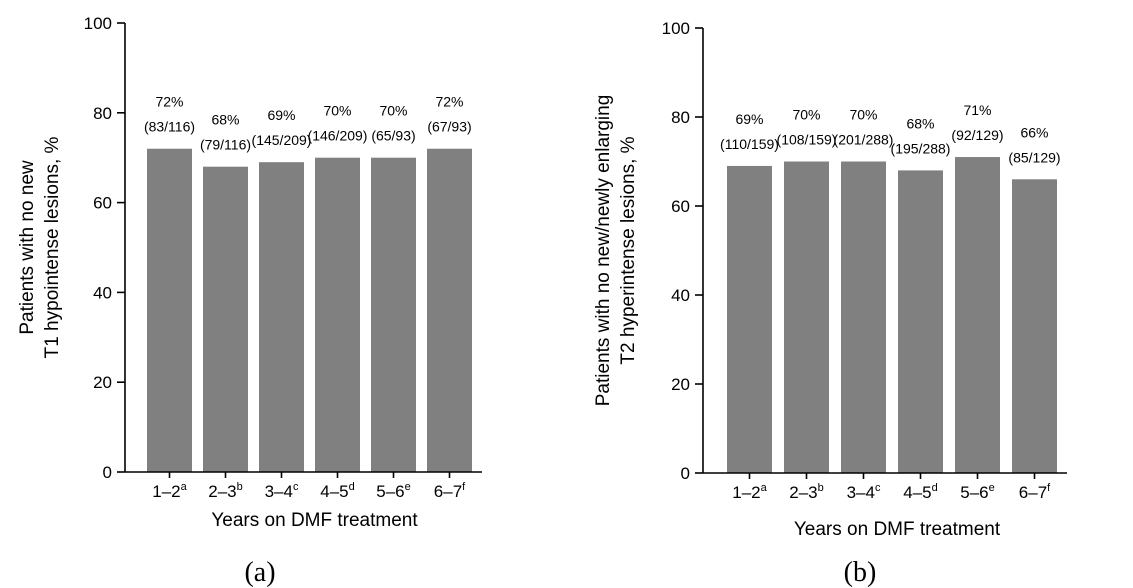 Image resolution: width=1133 pixels, height=588 pixels. I want to click on panel-label: (a), so click(259, 572).